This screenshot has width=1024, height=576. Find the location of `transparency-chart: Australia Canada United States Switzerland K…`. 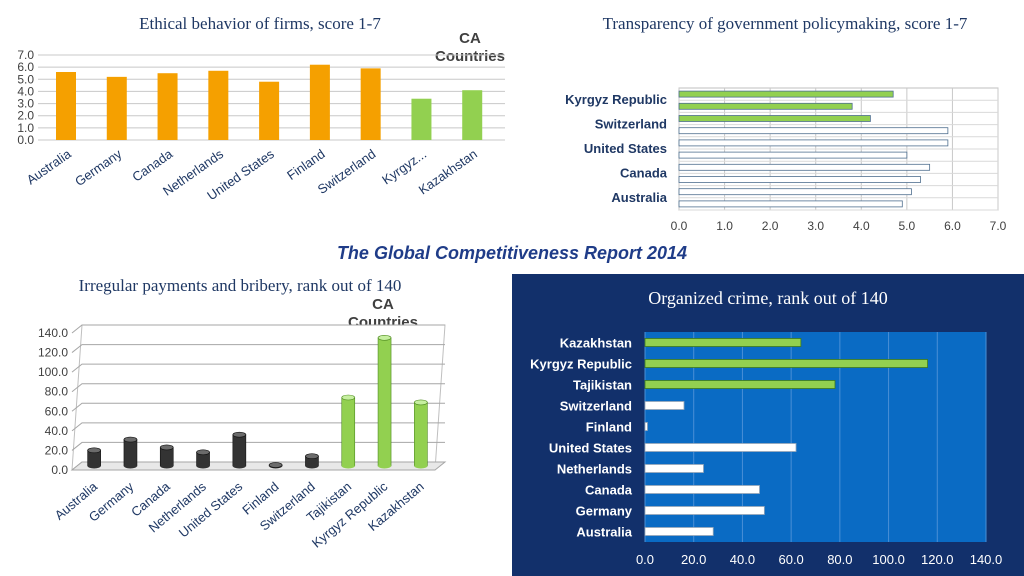

transparency-chart: Australia Canada United States Switzerland K… is located at coordinates (786, 160).